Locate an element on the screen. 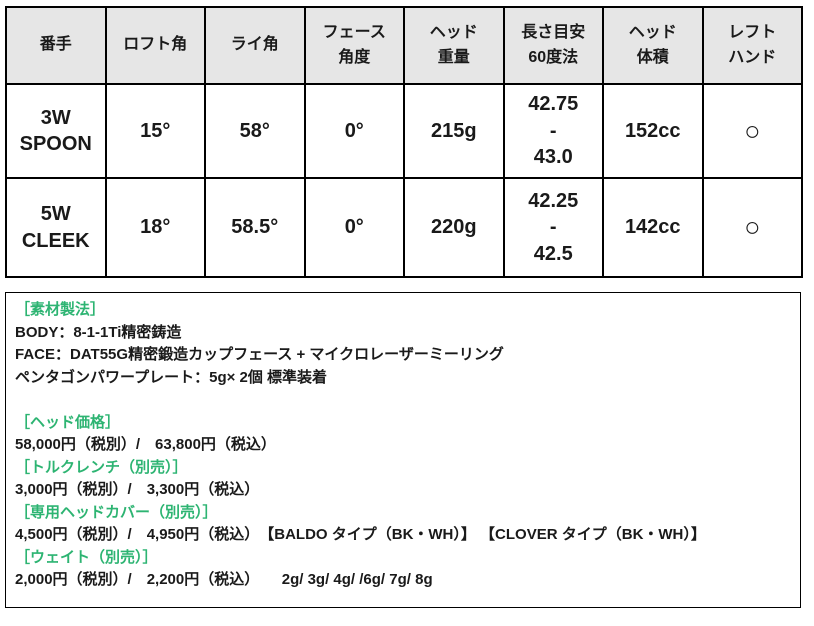  cell-head-weight: 215g is located at coordinates (454, 131).